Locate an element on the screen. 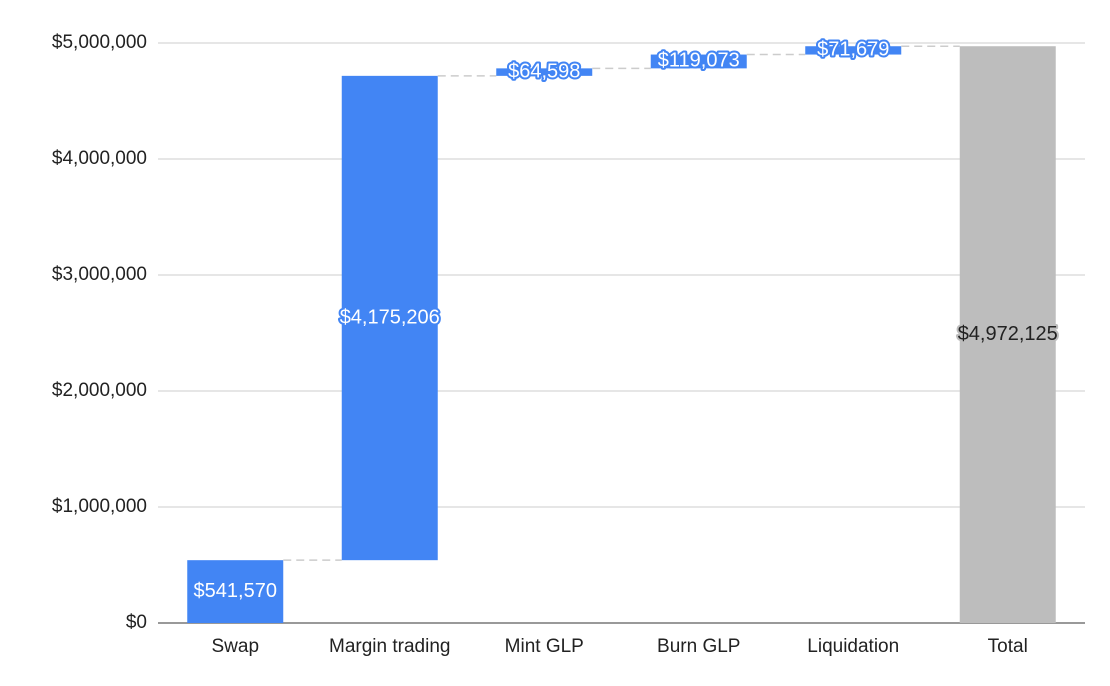 The image size is (1110, 686). value-label: $119,073 is located at coordinates (699, 61).